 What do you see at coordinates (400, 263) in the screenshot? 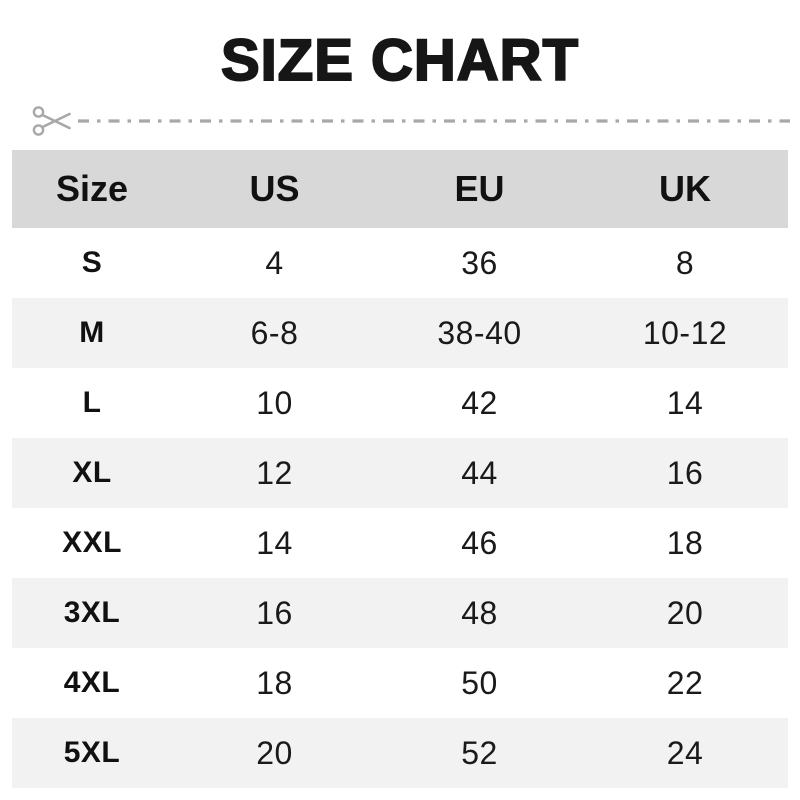
I see `table-row-s: S 4 36 8` at bounding box center [400, 263].